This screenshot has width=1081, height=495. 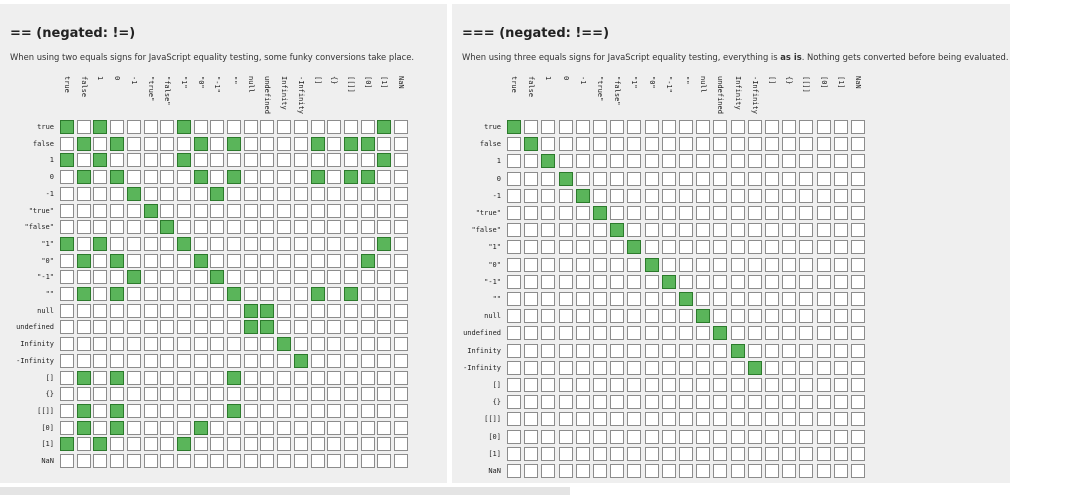 I want to click on loose-row-label: "0", so click(x=47, y=260).